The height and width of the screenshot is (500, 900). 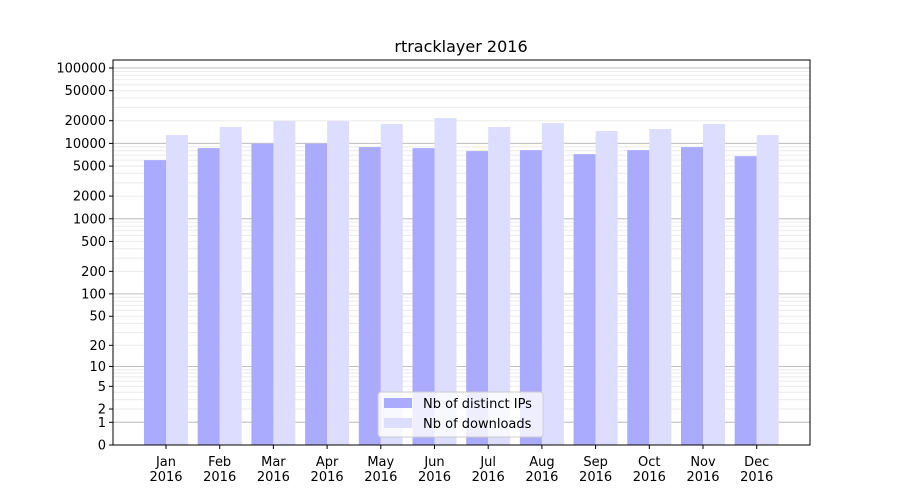 I want to click on legend-box, so click(x=460, y=414).